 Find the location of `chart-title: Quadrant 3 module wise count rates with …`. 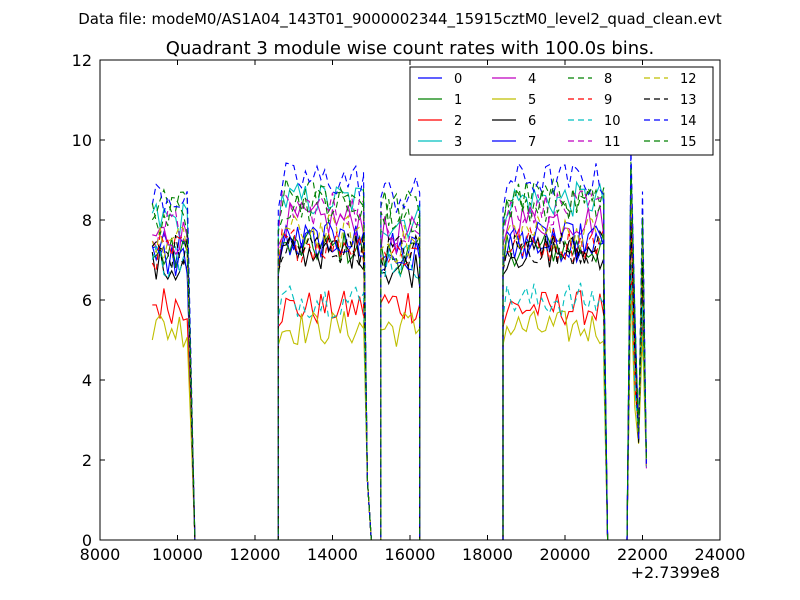

chart-title: Quadrant 3 module wise count rates with … is located at coordinates (410, 48).